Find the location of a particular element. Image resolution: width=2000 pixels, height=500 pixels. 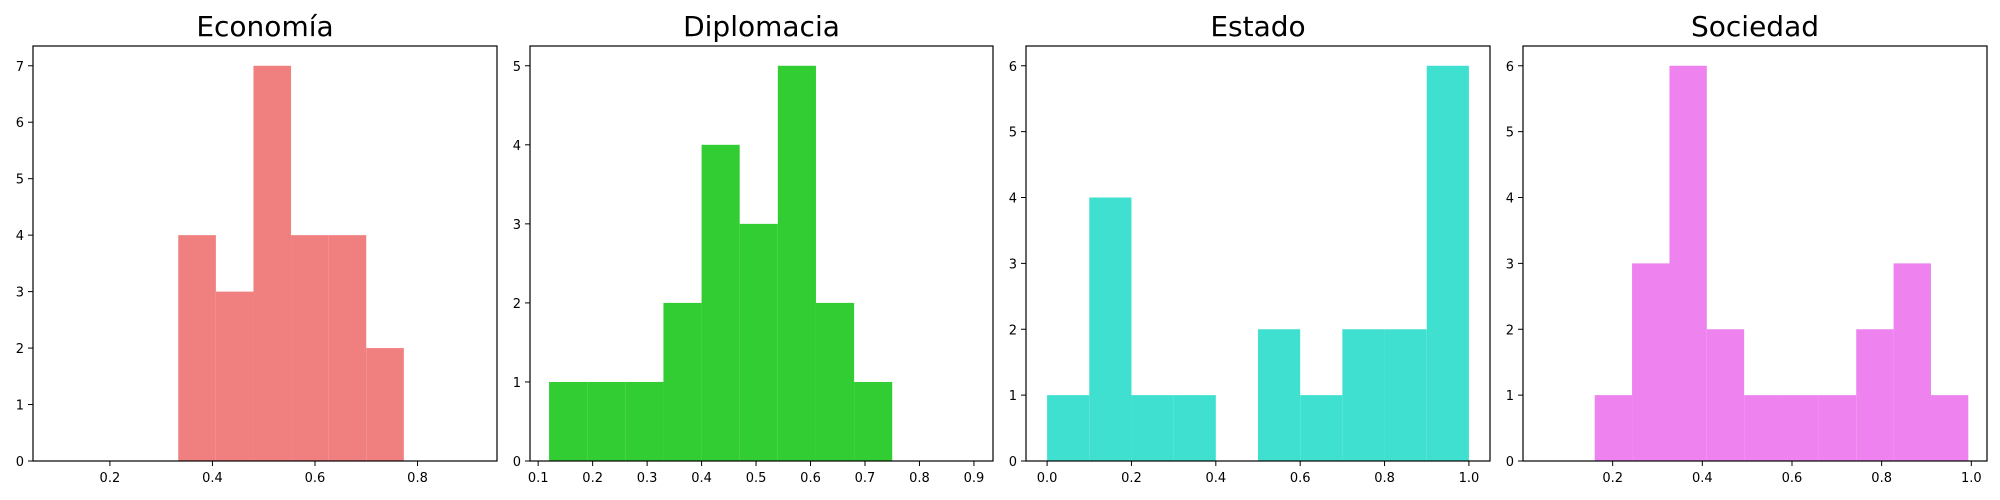

x-tick-label: 0.3 is located at coordinates (647, 478).